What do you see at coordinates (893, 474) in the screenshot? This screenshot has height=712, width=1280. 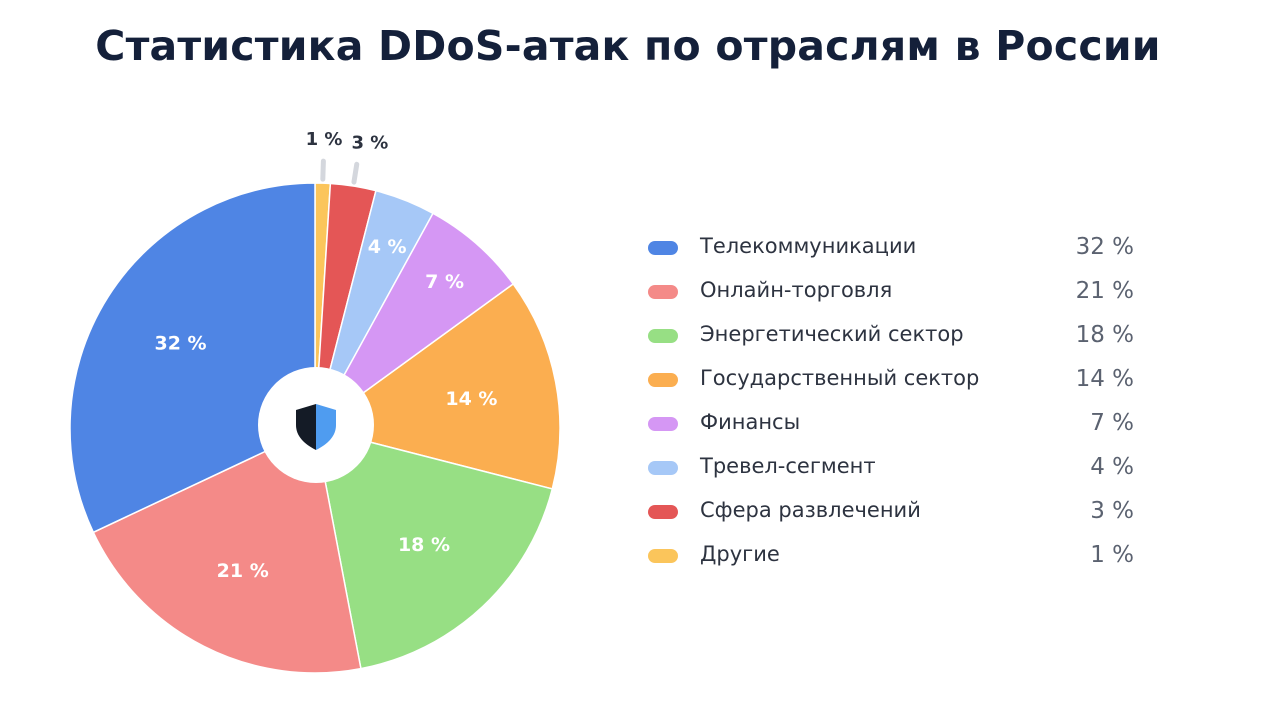 I see `legend-item: Тревел-сегмент 4 %` at bounding box center [893, 474].